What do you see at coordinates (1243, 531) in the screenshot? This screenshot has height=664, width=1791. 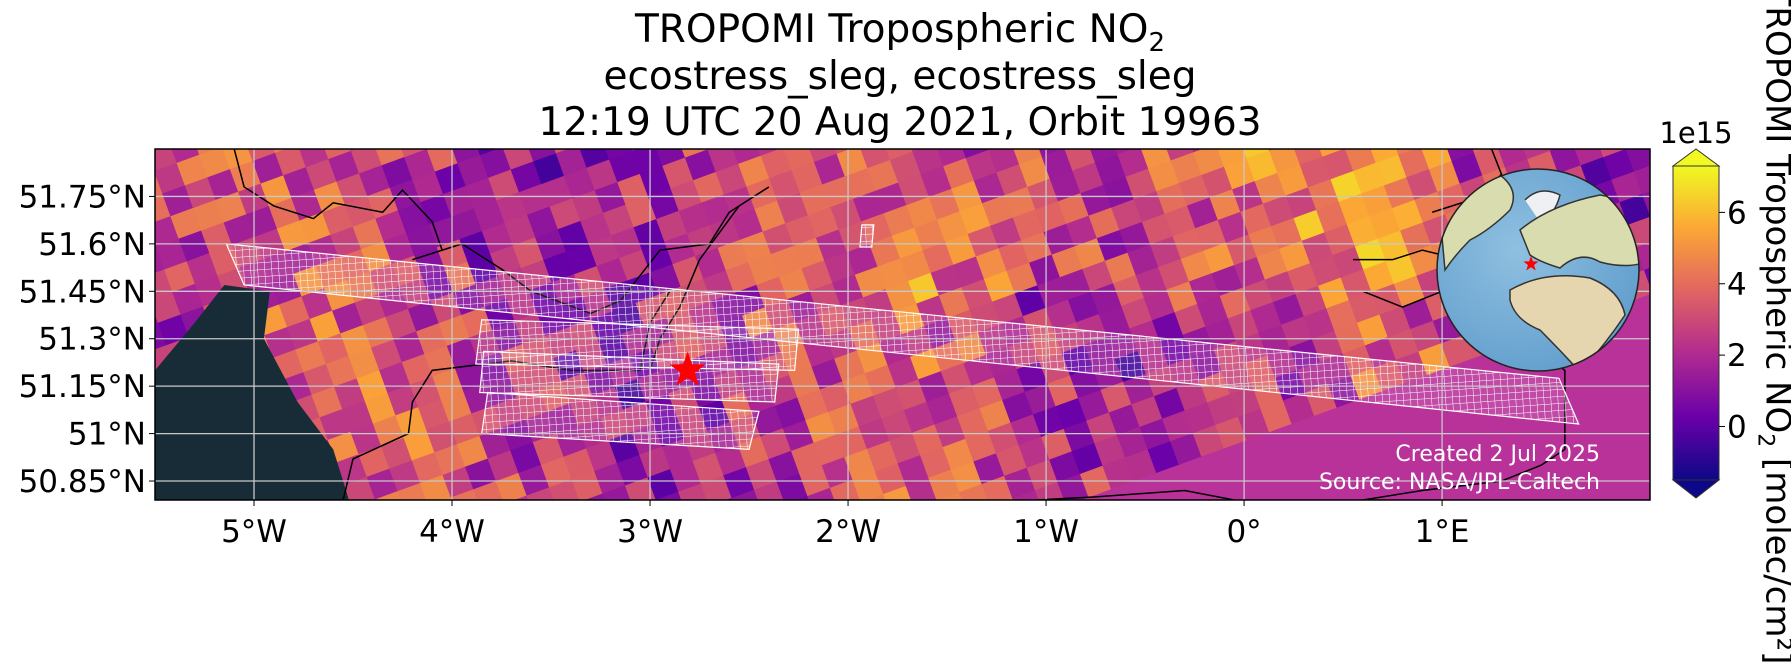 I see `x-tick-label: 0°` at bounding box center [1243, 531].